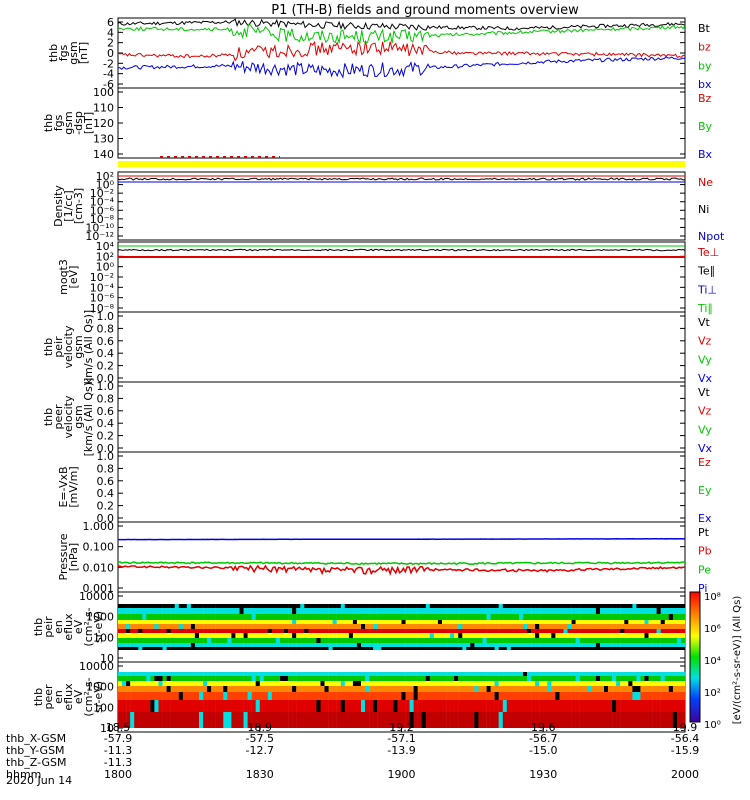 Image resolution: width=750 pixels, height=800 pixels. I want to click on y-tick-label: 0.6, so click(106, 341).